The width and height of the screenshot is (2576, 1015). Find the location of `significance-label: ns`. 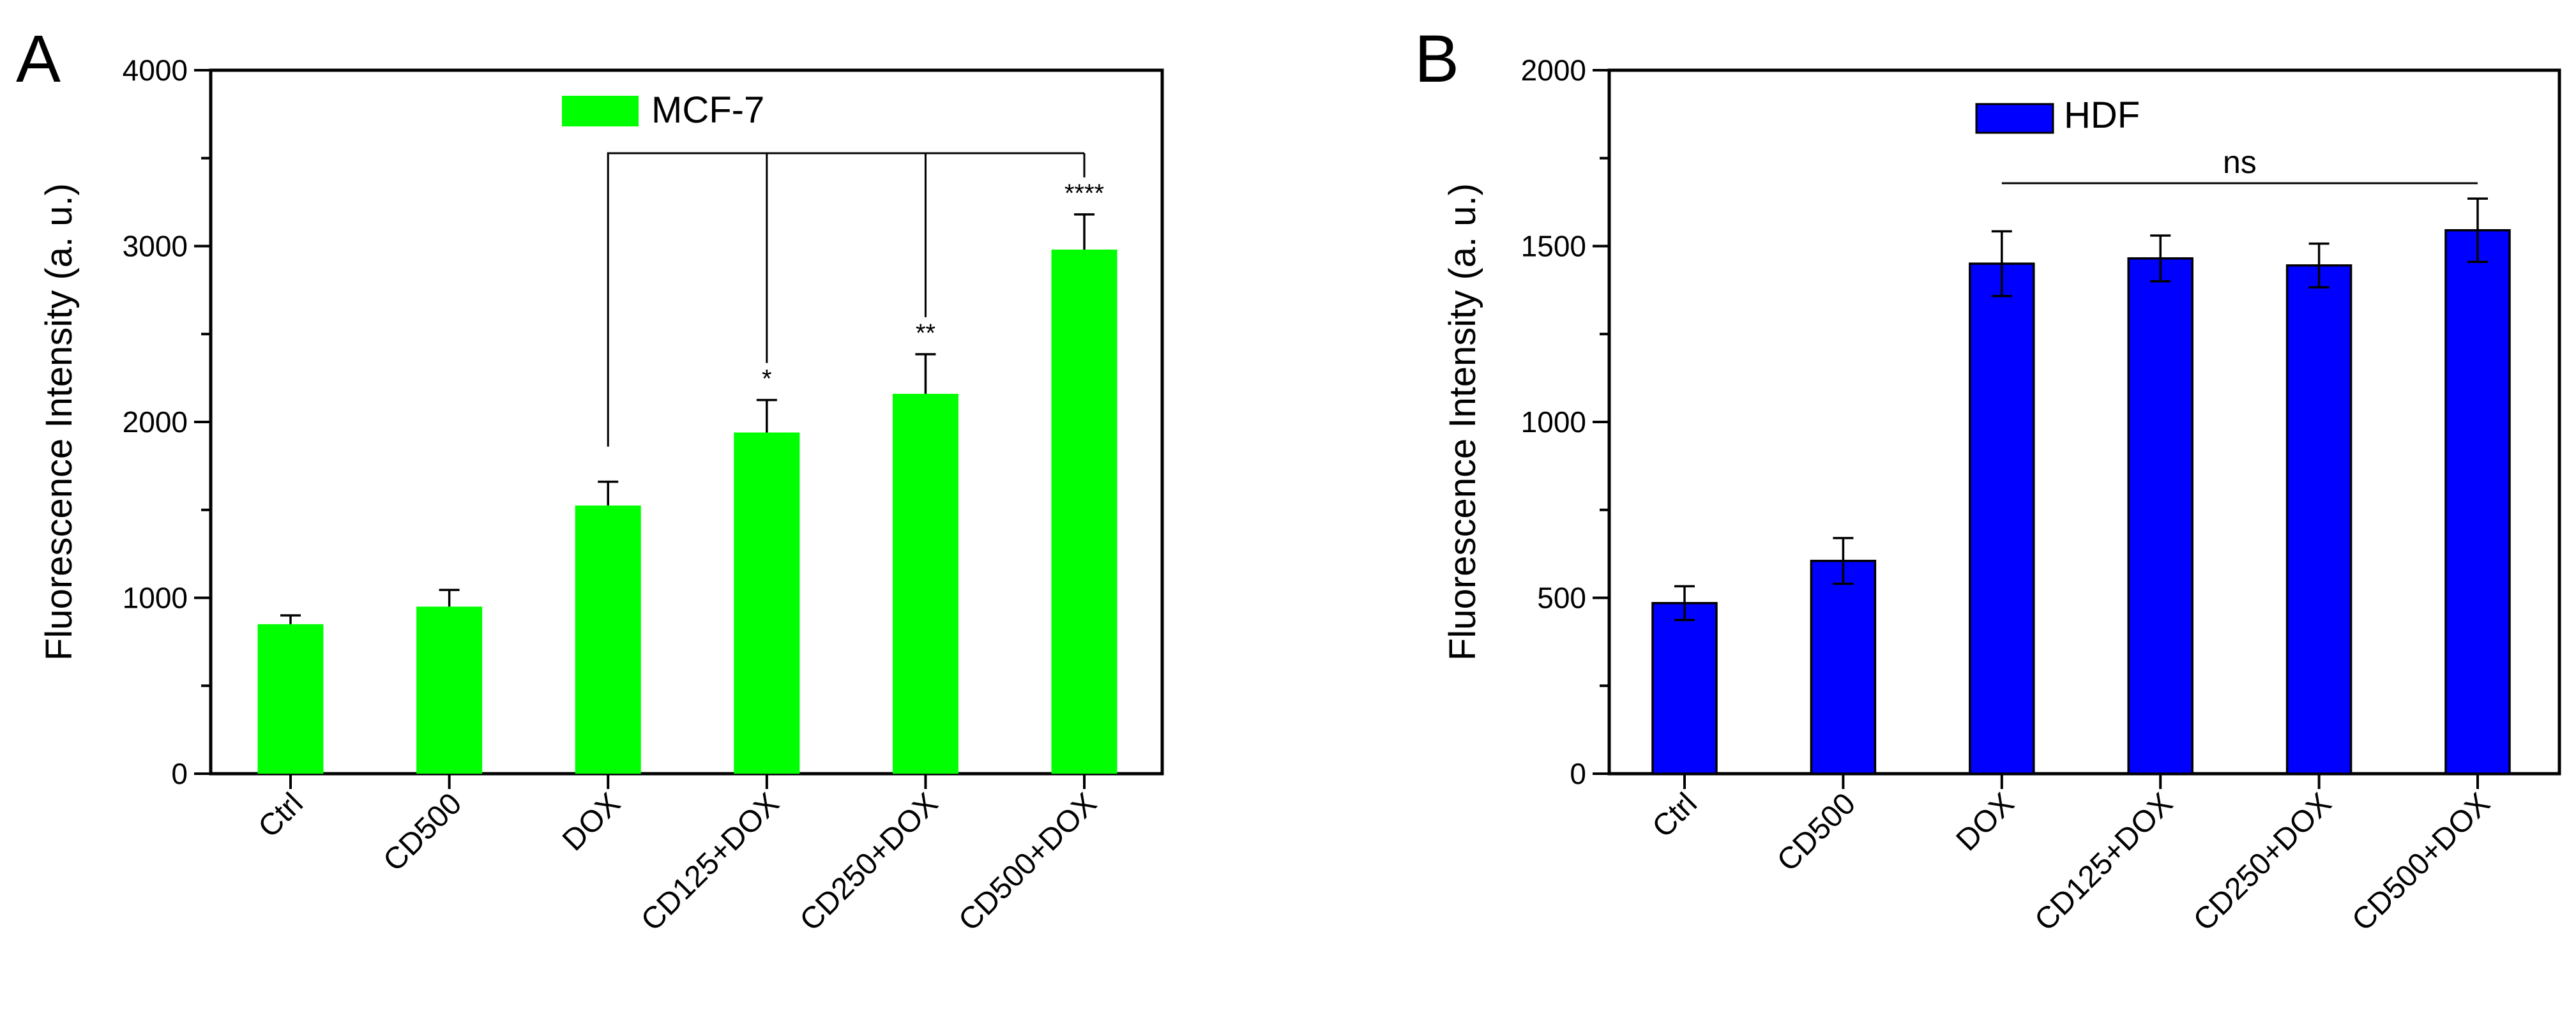

significance-label: ns is located at coordinates (2240, 162).